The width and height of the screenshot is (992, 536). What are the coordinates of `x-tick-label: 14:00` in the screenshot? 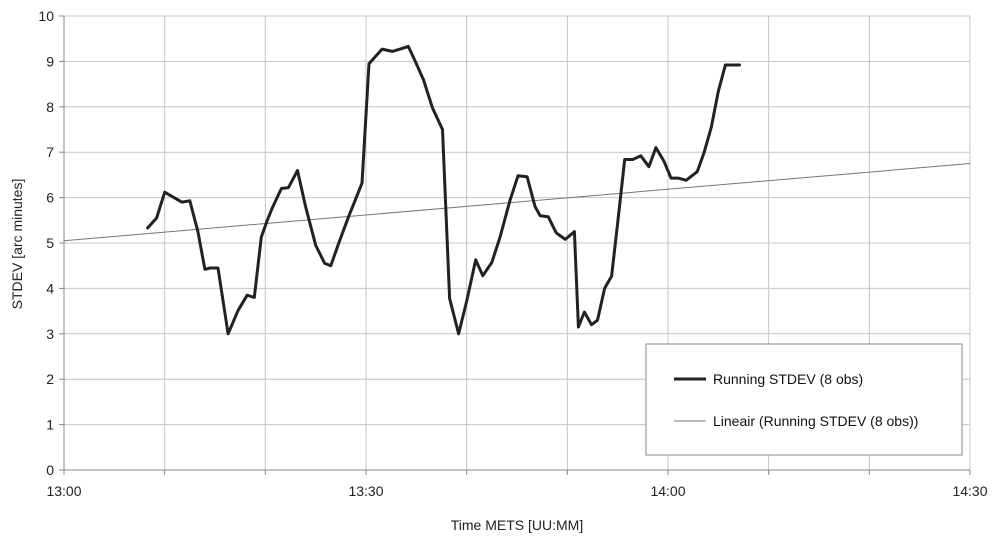 It's located at (667, 491).